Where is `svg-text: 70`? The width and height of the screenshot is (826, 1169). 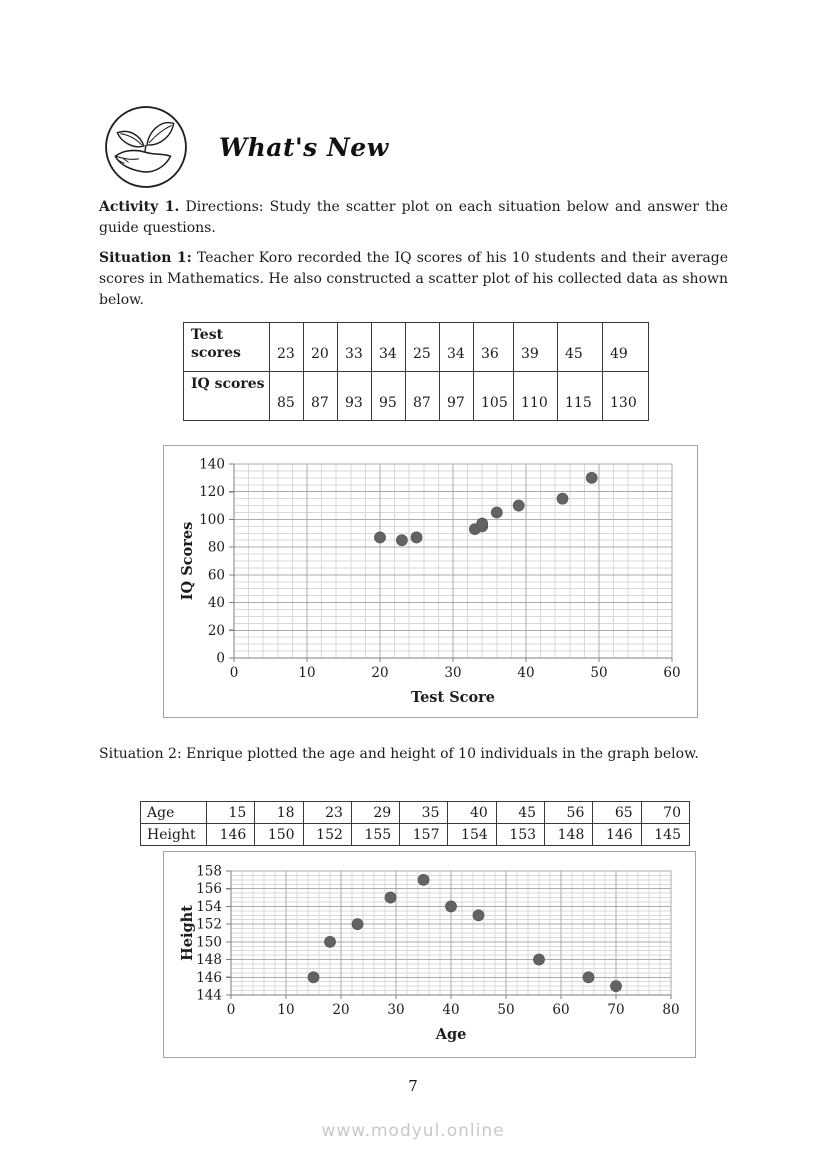
svg-text: 70 is located at coordinates (615, 1010).